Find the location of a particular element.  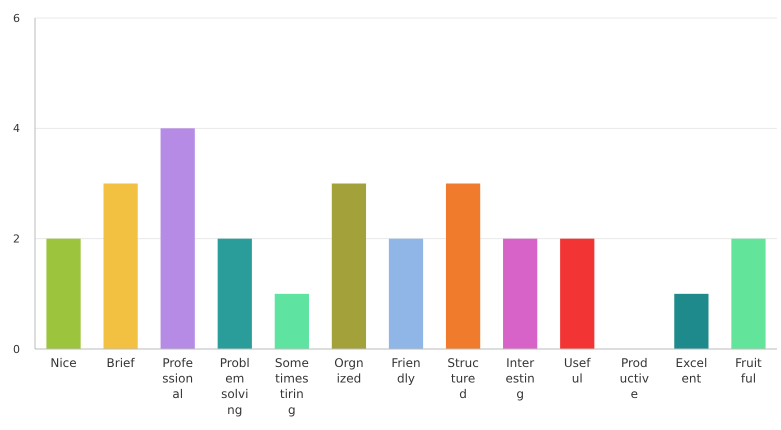

y-tick-label: 4 is located at coordinates (16, 129).